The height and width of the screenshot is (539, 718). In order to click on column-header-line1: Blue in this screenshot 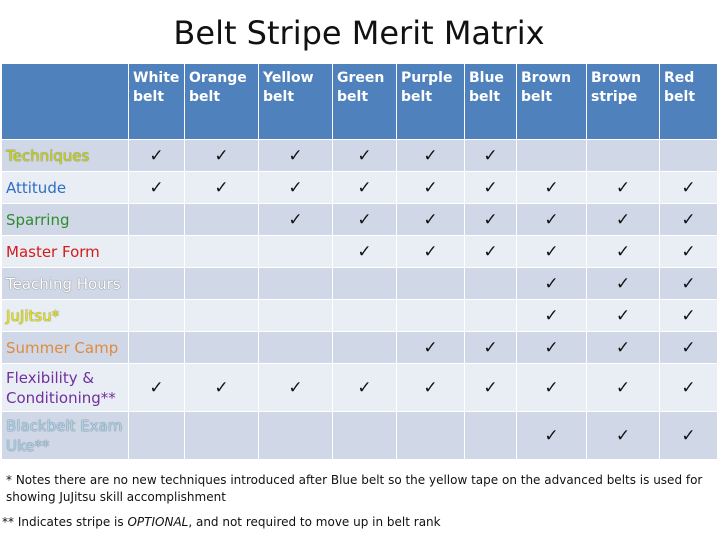, I will do `click(486, 78)`.